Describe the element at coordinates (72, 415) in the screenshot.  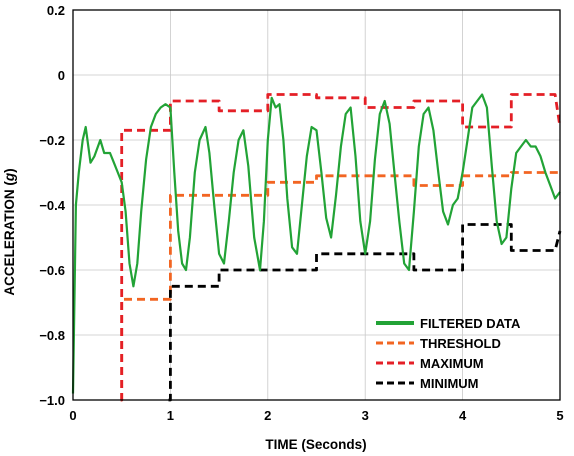
I see `x-tick-label: 0` at that location.